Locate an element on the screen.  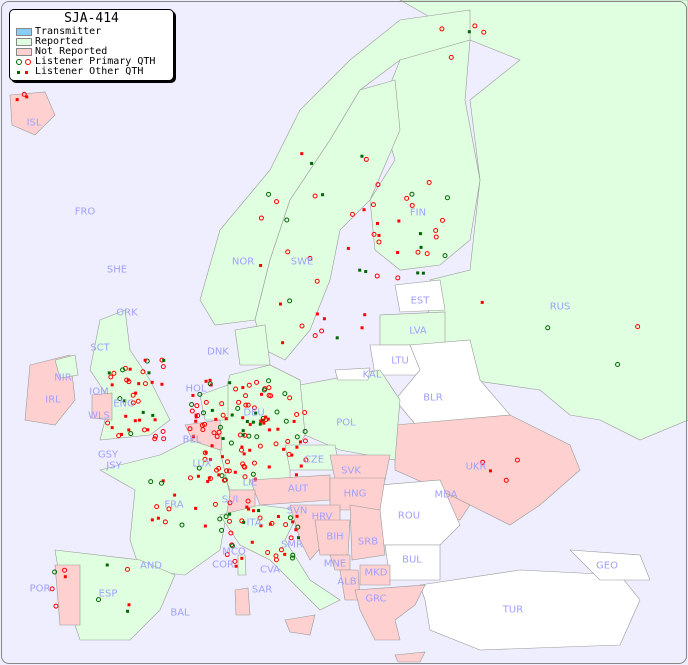
legend-label: Listener Primary QTH is located at coordinates (95, 61).